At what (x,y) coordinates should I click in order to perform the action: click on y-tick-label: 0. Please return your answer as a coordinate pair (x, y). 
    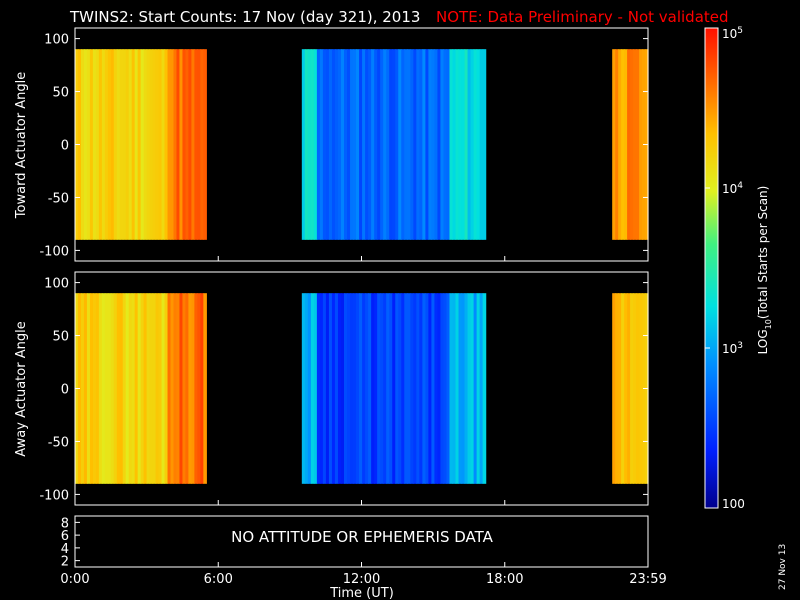
    Looking at the image, I should click on (65, 146).